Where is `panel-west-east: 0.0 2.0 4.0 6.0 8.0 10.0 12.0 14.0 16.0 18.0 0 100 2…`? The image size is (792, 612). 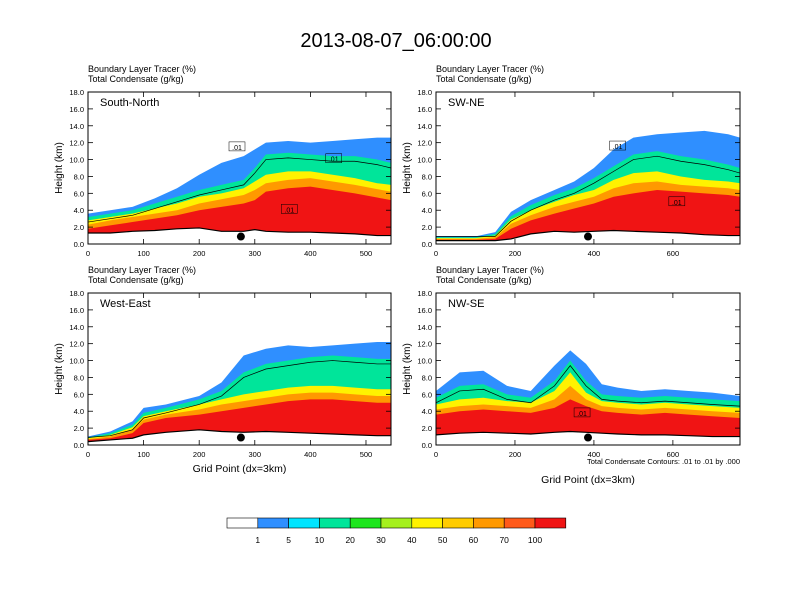
panel-west-east: 0.0 2.0 4.0 6.0 8.0 10.0 12.0 14.0 16.0 18.0 0 100 2… is located at coordinates (223, 370).